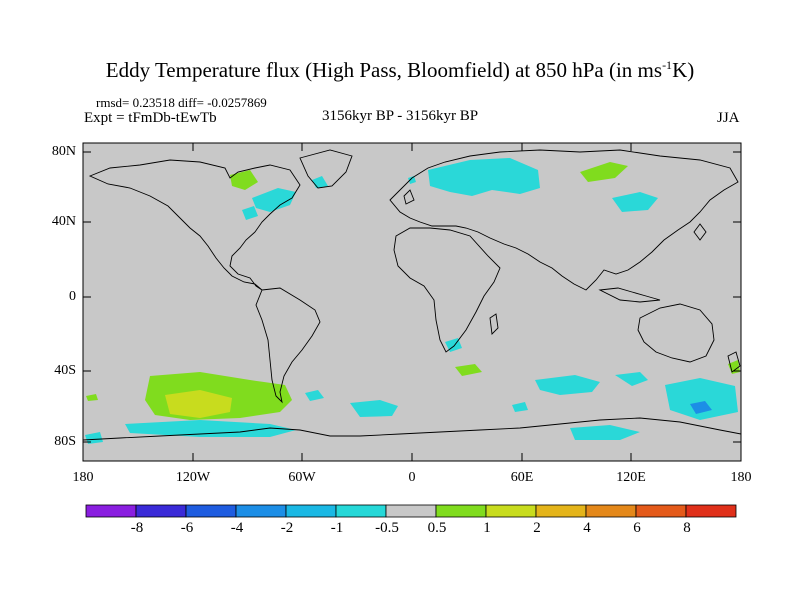 This screenshot has width=800, height=600. What do you see at coordinates (181, 102) in the screenshot?
I see `stats-label: rmsd= 0.23518 diff= -0.0257869` at bounding box center [181, 102].